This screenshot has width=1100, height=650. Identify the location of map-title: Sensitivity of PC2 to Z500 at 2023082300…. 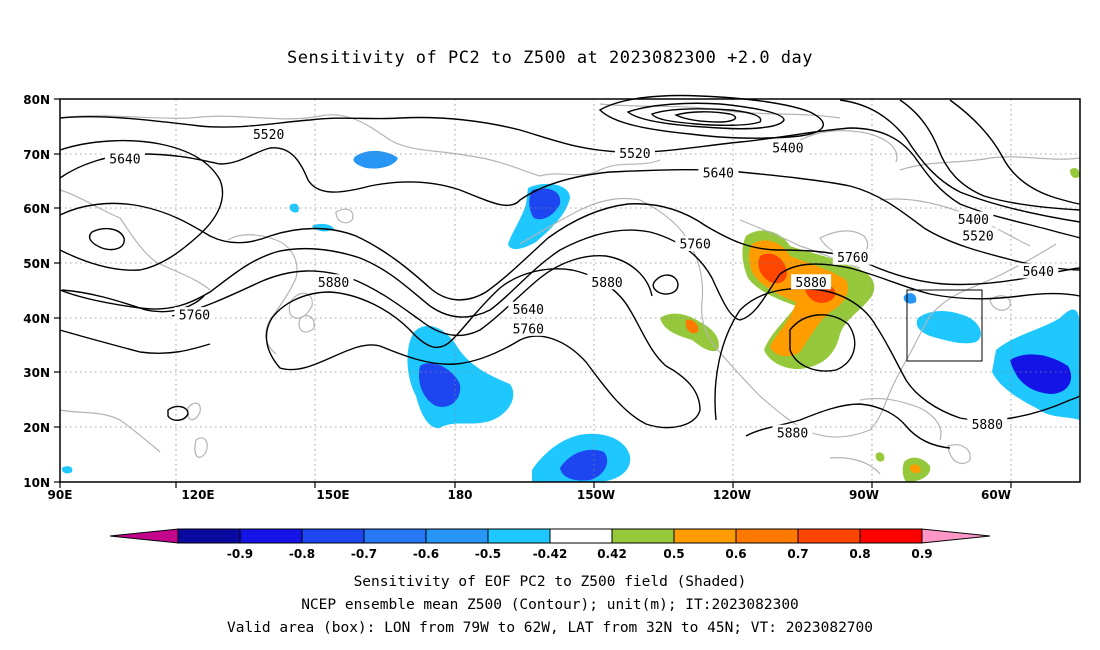
(549, 58).